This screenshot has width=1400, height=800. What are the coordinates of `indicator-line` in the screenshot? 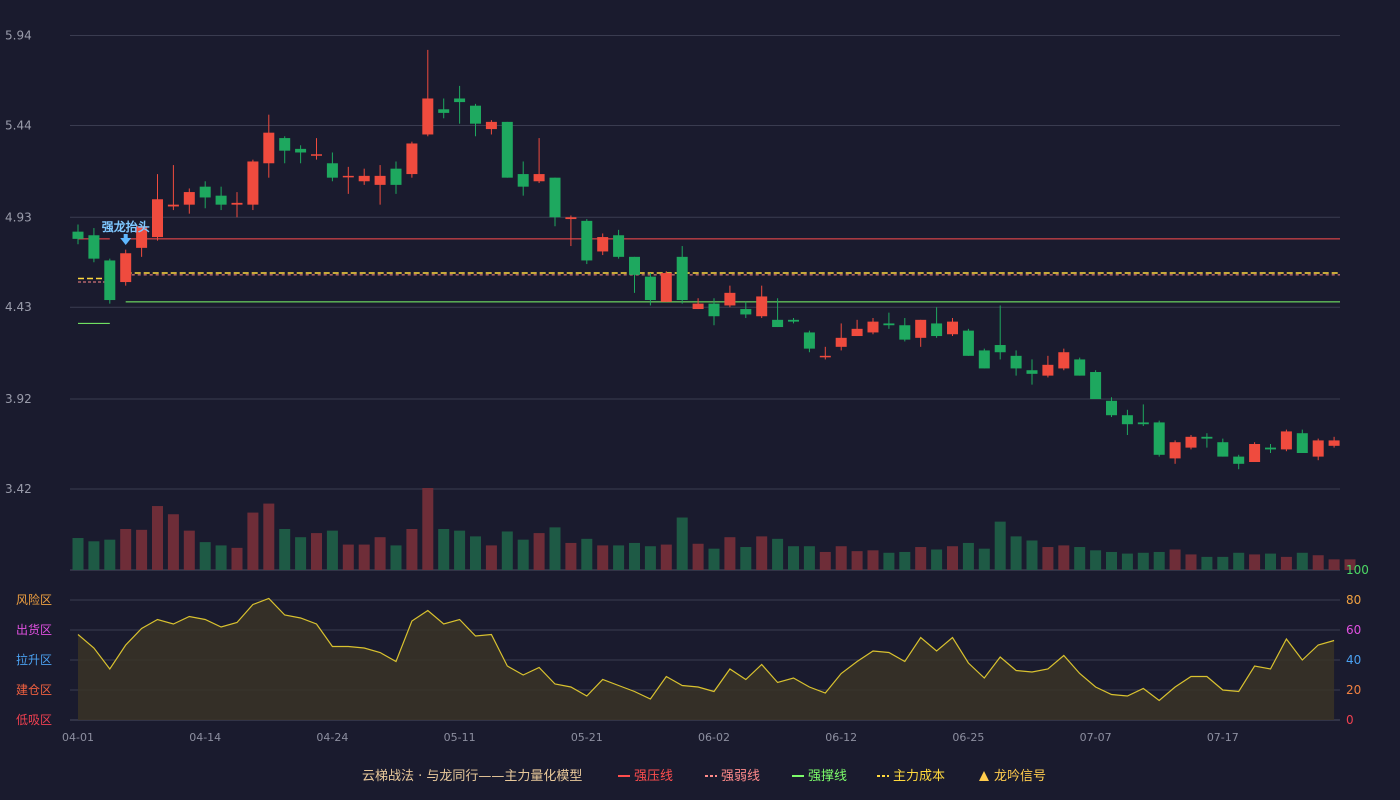 It's located at (706, 649).